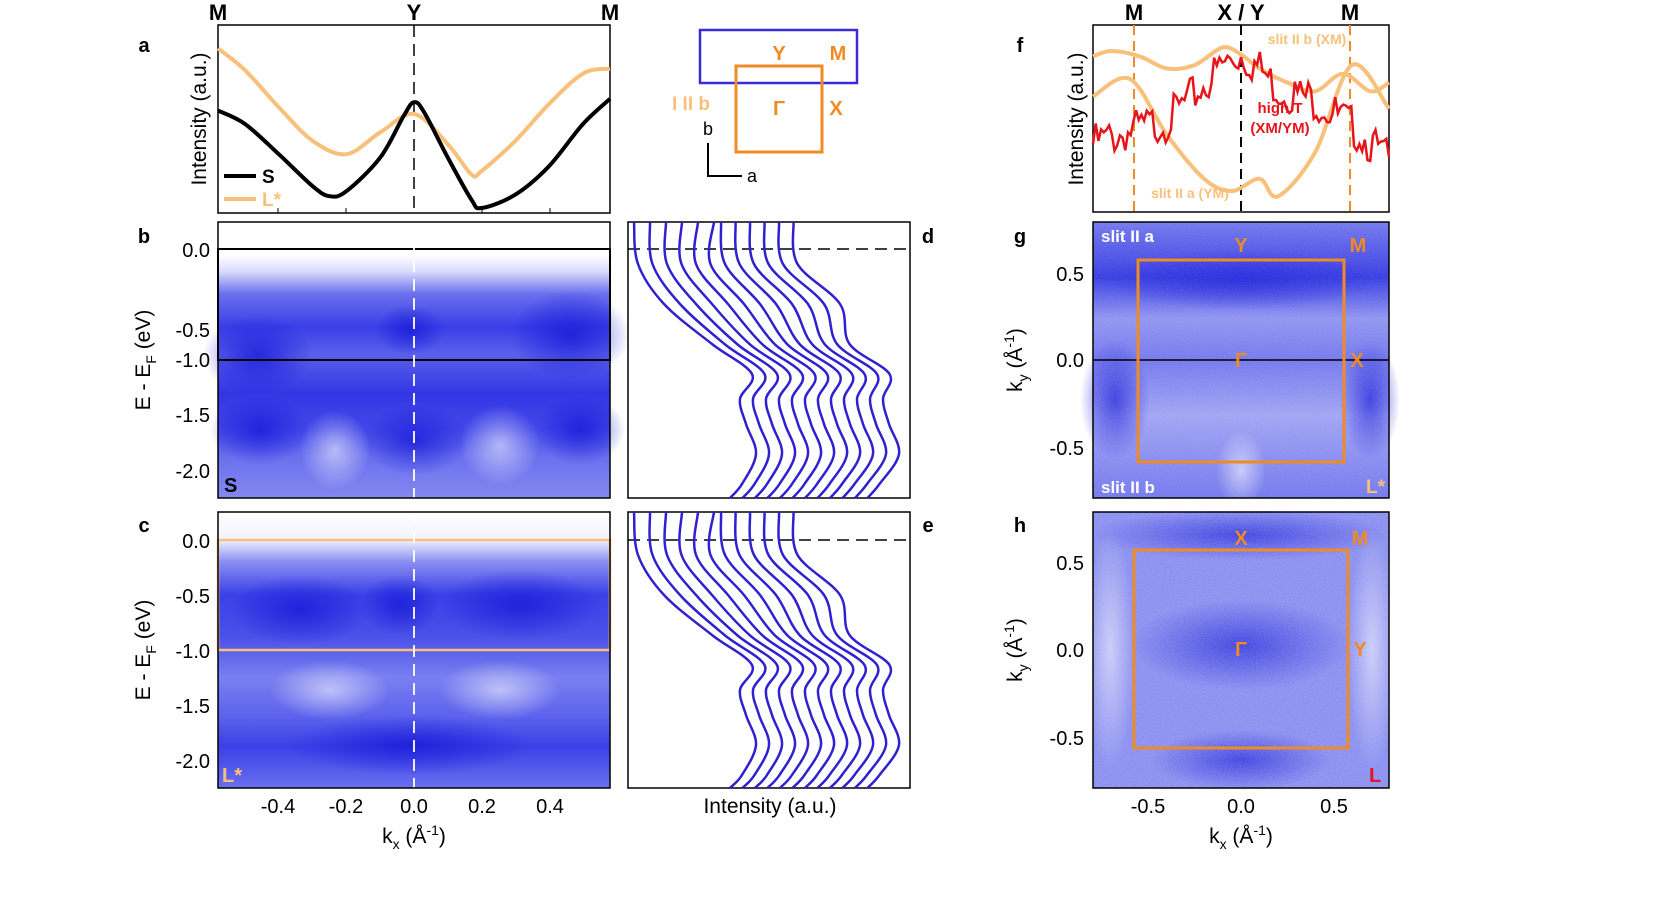 Image resolution: width=1659 pixels, height=903 pixels. What do you see at coordinates (1241, 837) in the screenshot?
I see `panel-h-xlabel: kx (Å-1)` at bounding box center [1241, 837].